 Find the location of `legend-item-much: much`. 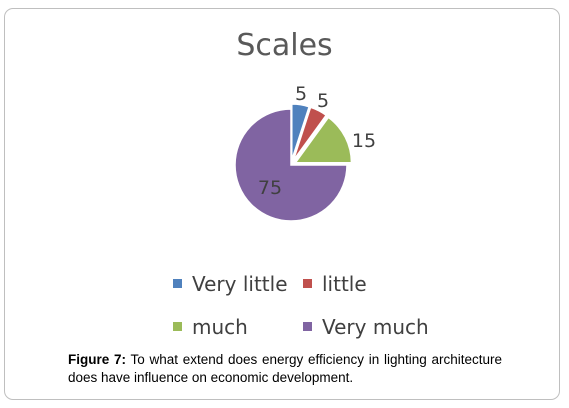

legend-item-much: much is located at coordinates (210, 327).